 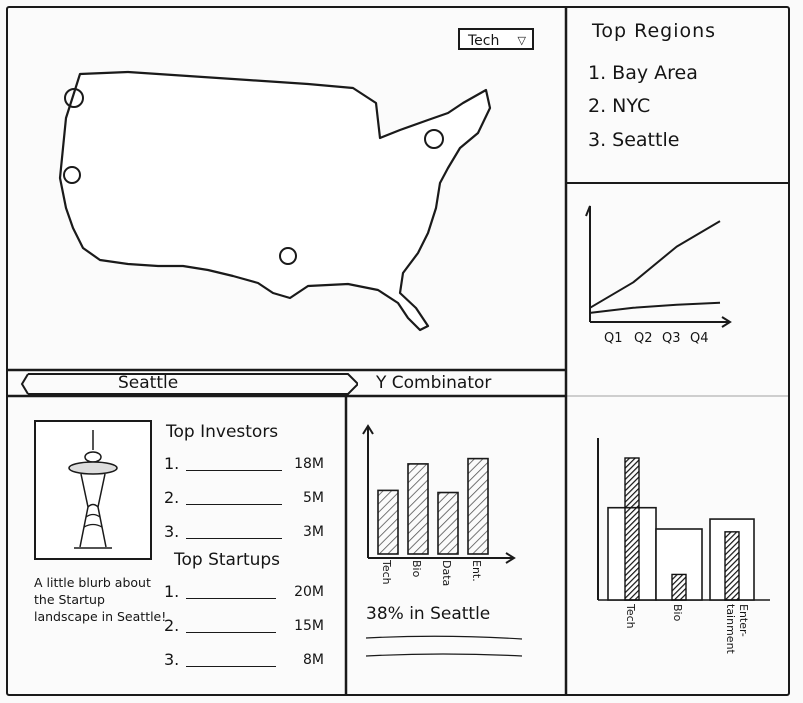 What do you see at coordinates (386, 572) in the screenshot?
I see `yc-bar-label: Tech` at bounding box center [386, 572].